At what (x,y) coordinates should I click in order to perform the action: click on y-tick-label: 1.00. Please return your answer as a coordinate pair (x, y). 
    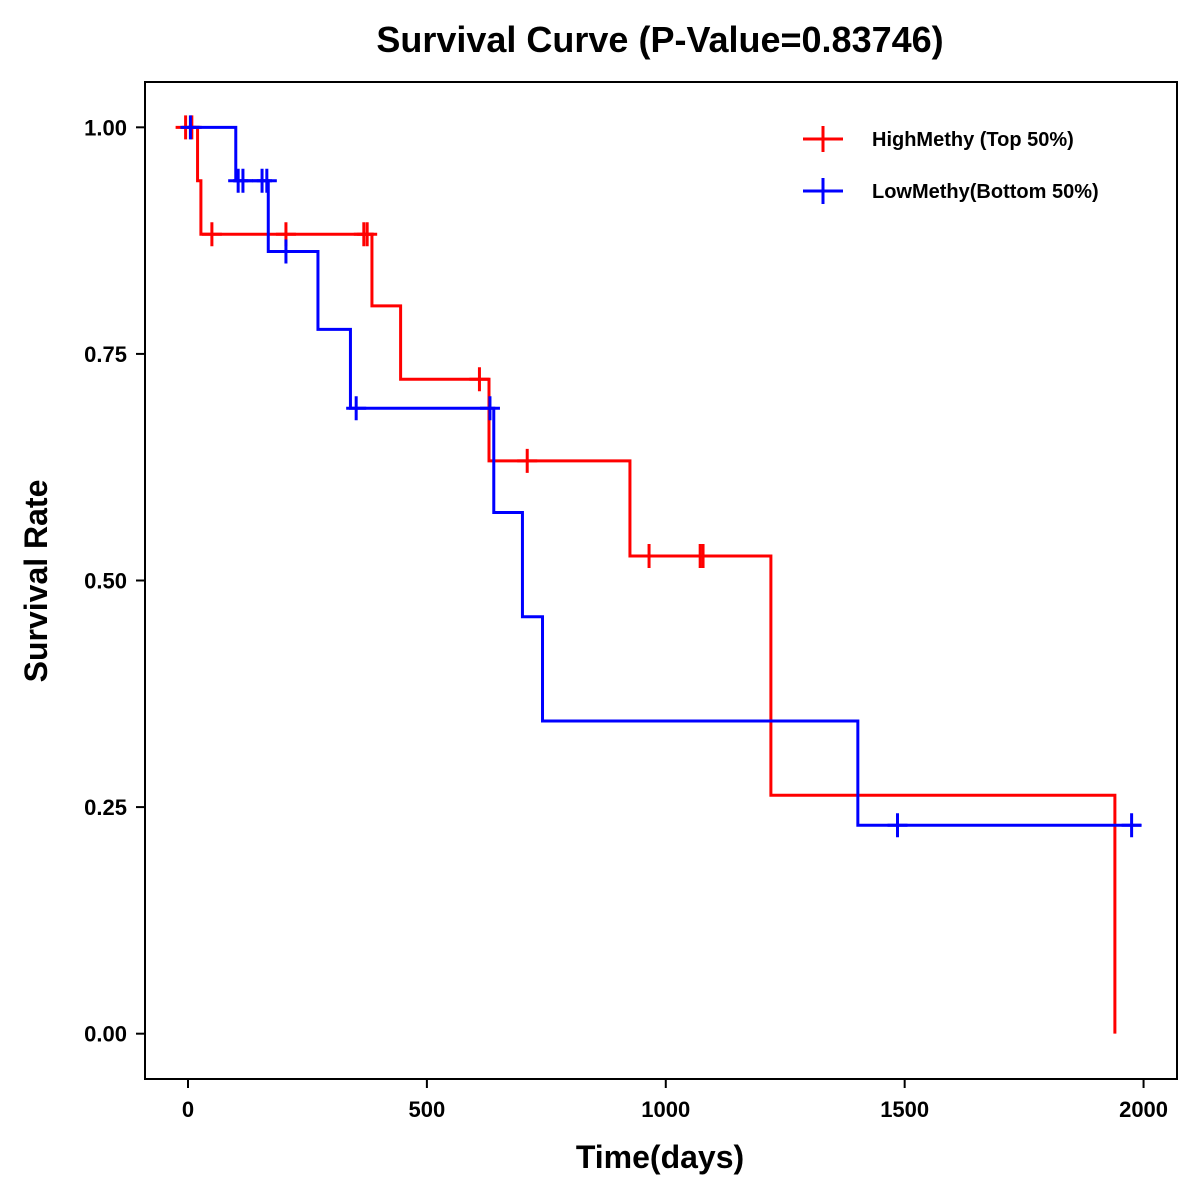
    Looking at the image, I should click on (105, 127).